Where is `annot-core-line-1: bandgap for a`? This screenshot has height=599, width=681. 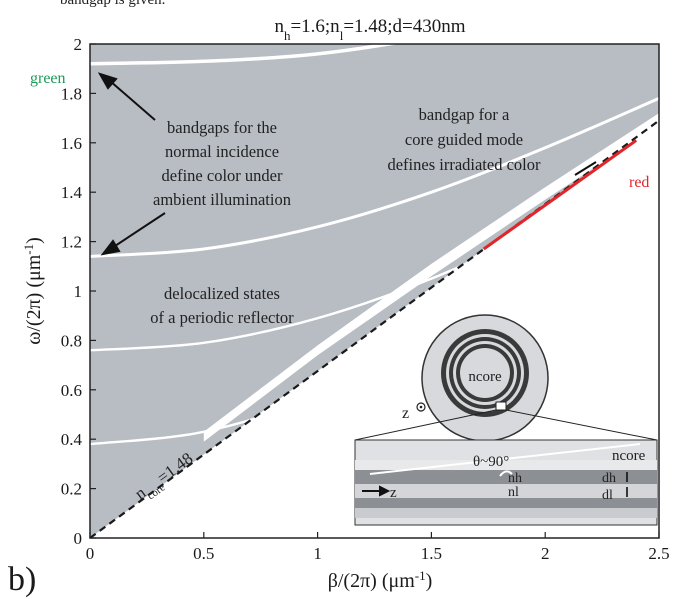
annot-core-line-1: bandgap for a is located at coordinates (464, 114).